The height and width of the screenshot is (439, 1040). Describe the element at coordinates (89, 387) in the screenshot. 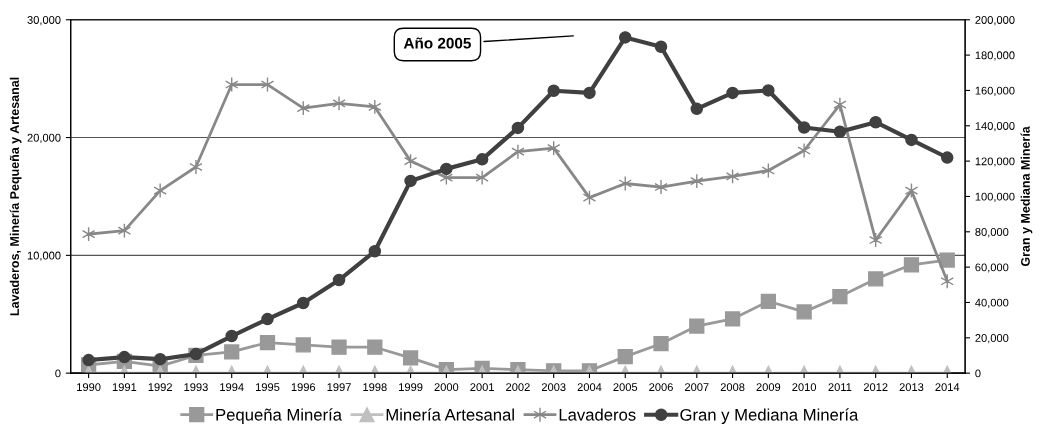

I see `x-tick-label: 1990` at that location.